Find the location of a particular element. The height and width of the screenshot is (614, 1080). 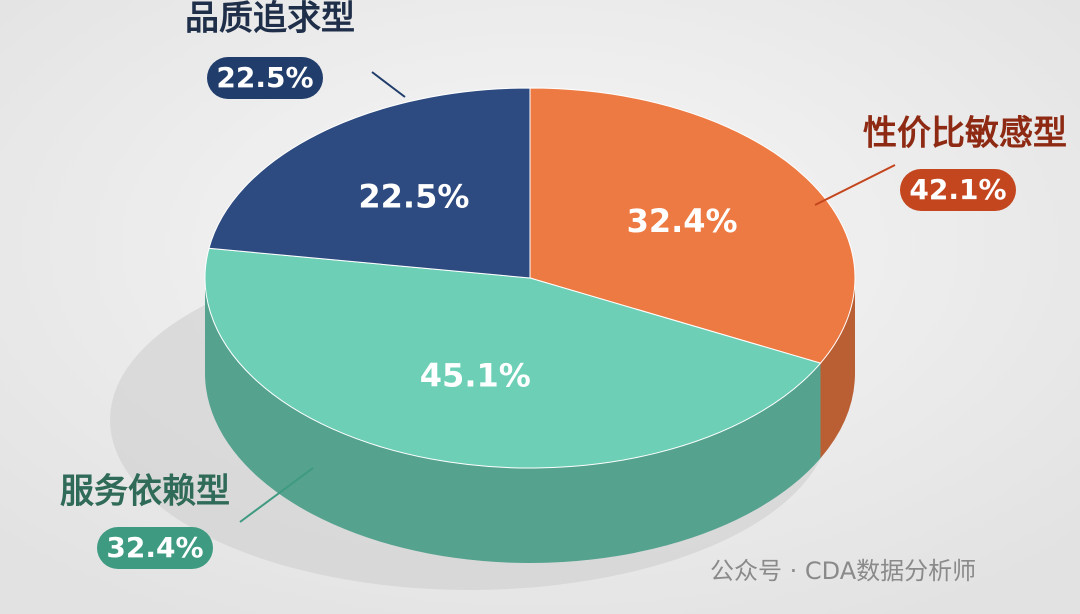

callout-label: 22.5% is located at coordinates (264, 77).